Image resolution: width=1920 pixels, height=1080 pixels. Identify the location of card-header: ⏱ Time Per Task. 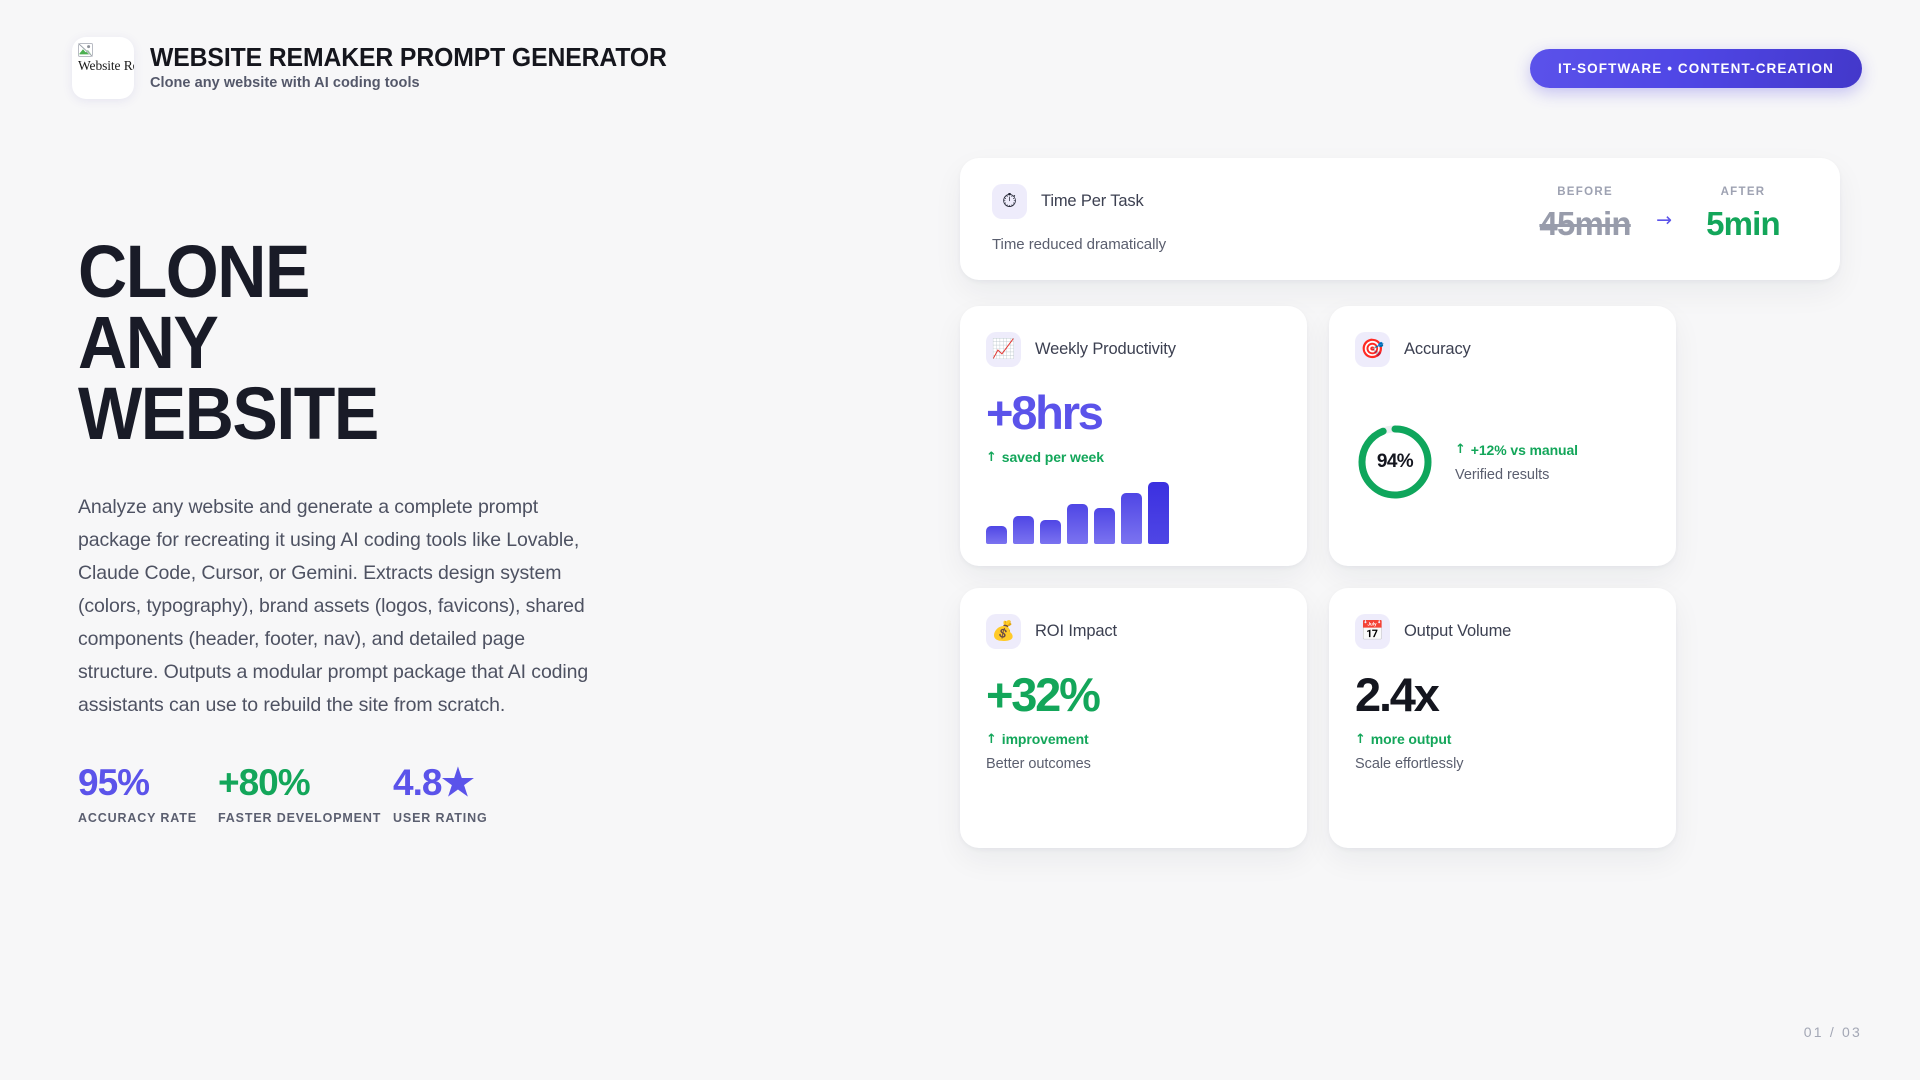
(1079, 201).